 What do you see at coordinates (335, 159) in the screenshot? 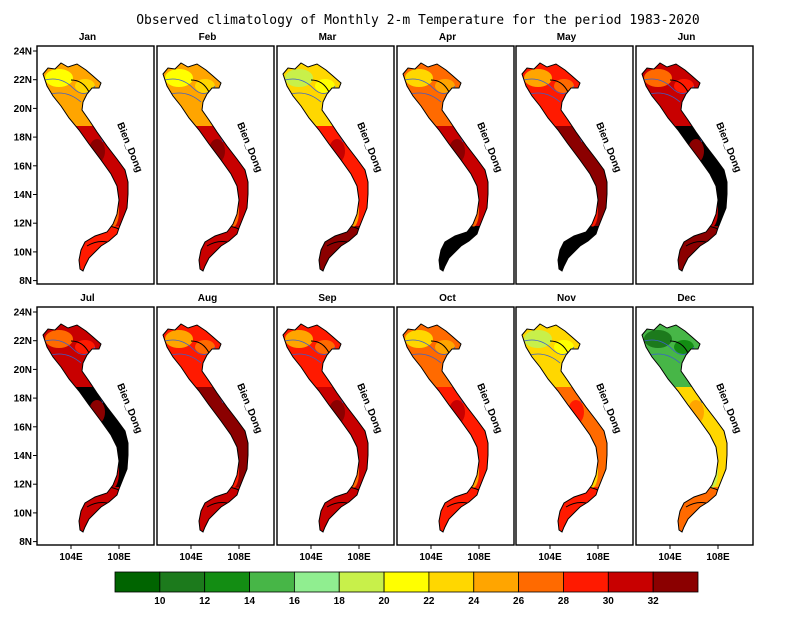
I see `map-panel-mar: MarBien_Dong` at bounding box center [335, 159].